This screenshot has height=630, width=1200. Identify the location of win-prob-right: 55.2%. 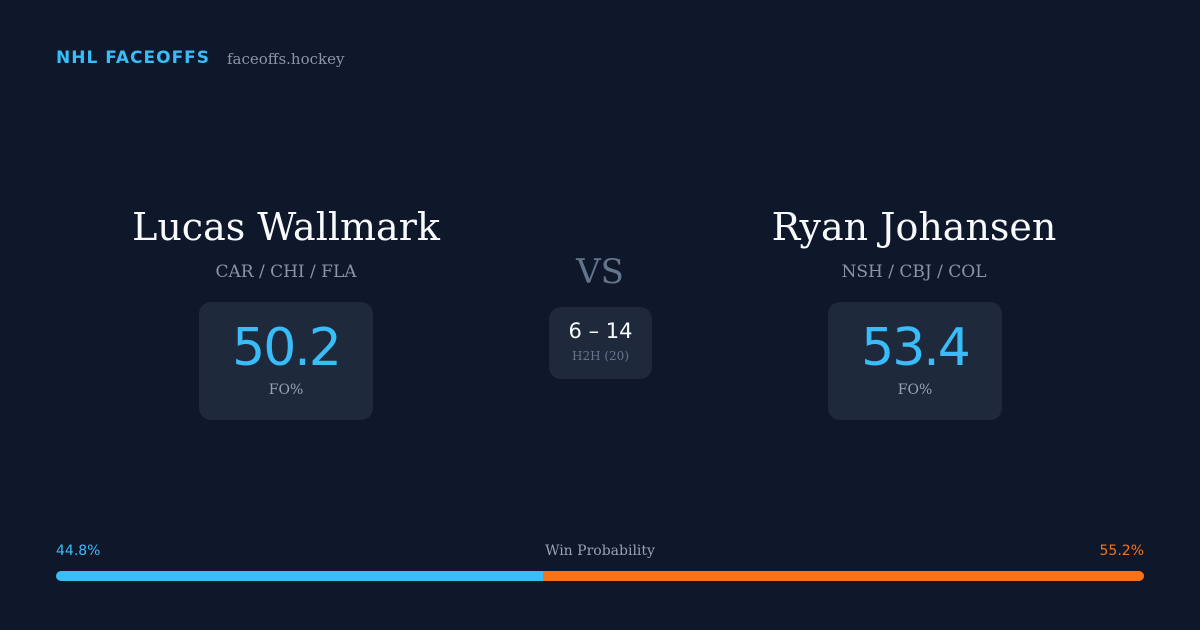
(1121, 551).